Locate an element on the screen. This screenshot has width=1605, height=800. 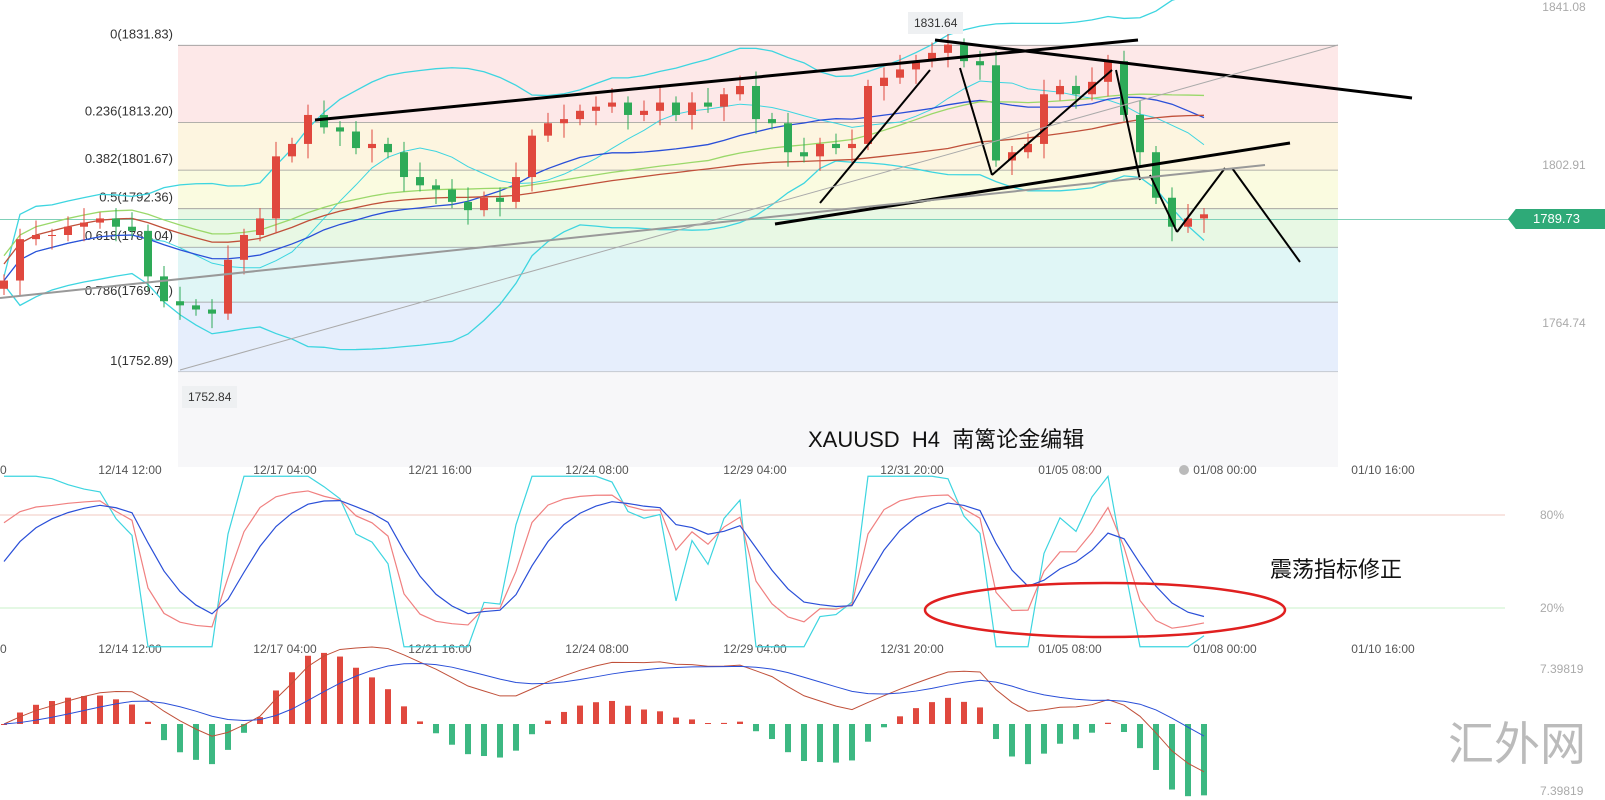
ma-red is located at coordinates (604, 189).